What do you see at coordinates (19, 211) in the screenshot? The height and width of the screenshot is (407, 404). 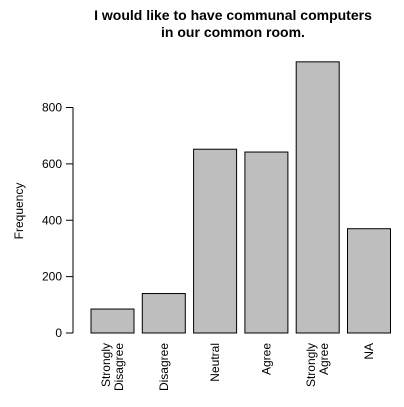 I see `y-axis-label: Frequency` at bounding box center [19, 211].